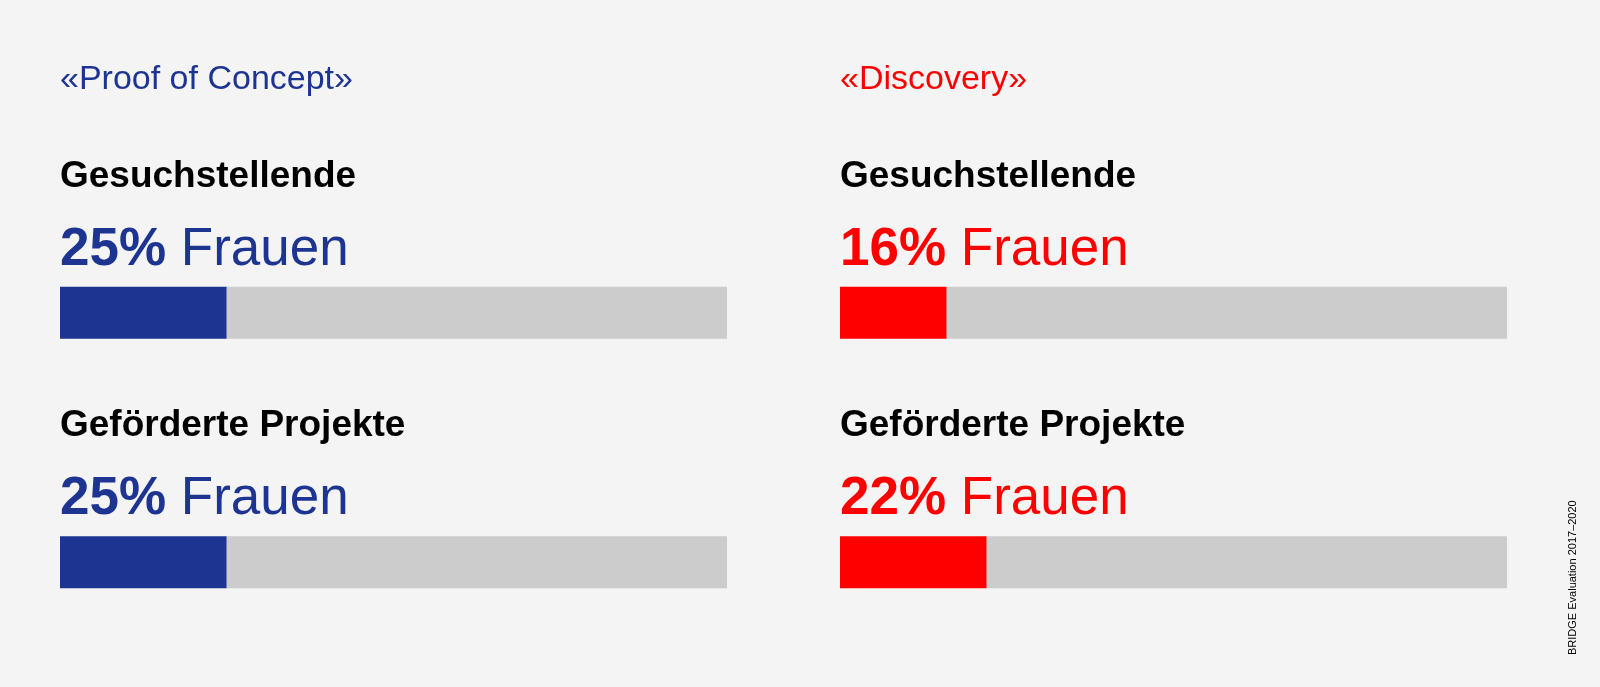 The image size is (1600, 687). I want to click on text: BRIDGE Evaluation 2017–2020, so click(1572, 577).